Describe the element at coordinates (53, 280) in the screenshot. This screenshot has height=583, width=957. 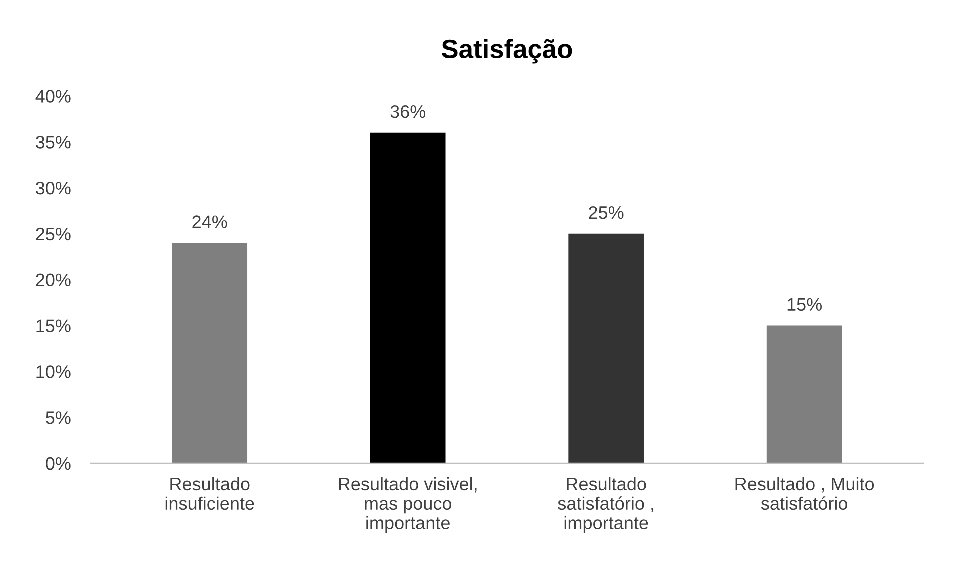
I see `y-tick-label: 20%` at that location.